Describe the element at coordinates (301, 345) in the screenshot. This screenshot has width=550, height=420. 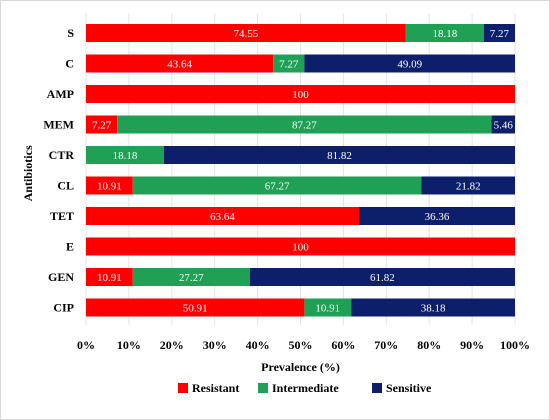
I see `x-tick-label: 50%` at that location.